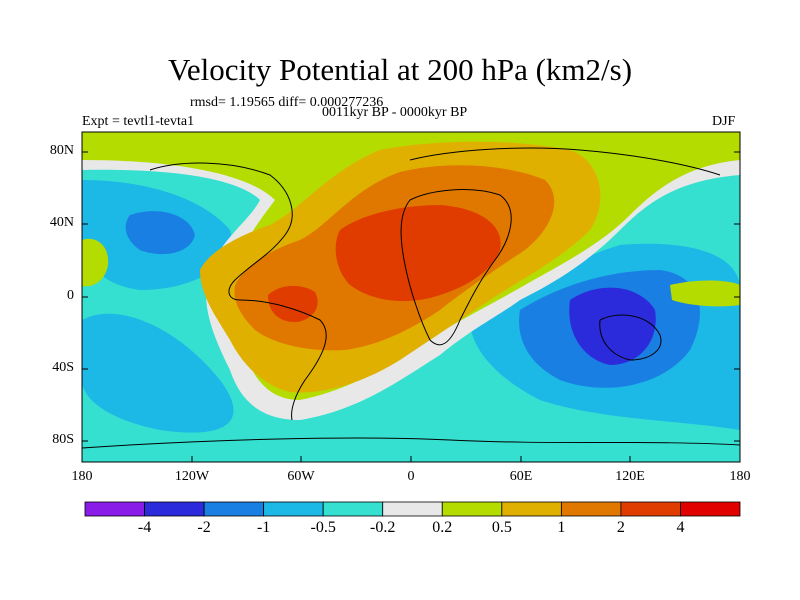  I want to click on colorbar-label: -4, so click(144, 527).